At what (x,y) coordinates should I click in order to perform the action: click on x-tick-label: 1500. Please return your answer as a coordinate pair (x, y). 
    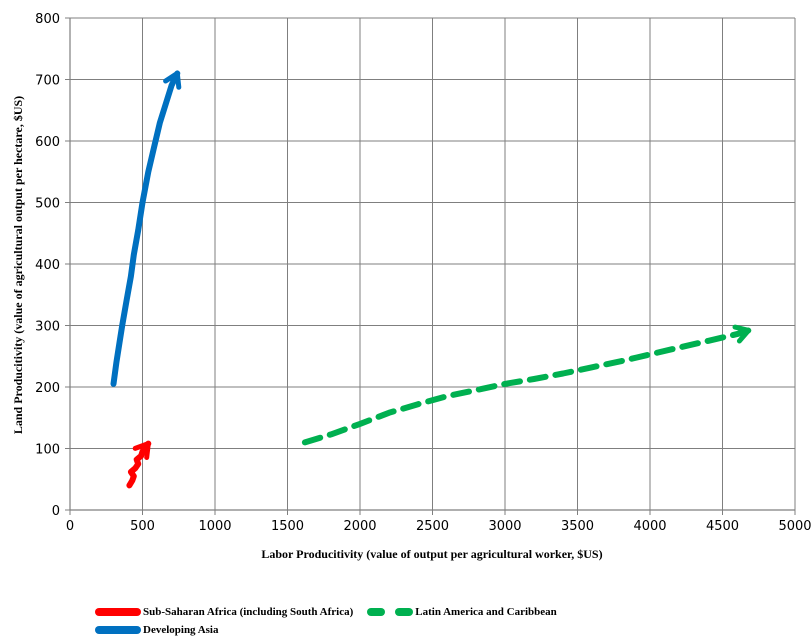
    Looking at the image, I should click on (287, 526).